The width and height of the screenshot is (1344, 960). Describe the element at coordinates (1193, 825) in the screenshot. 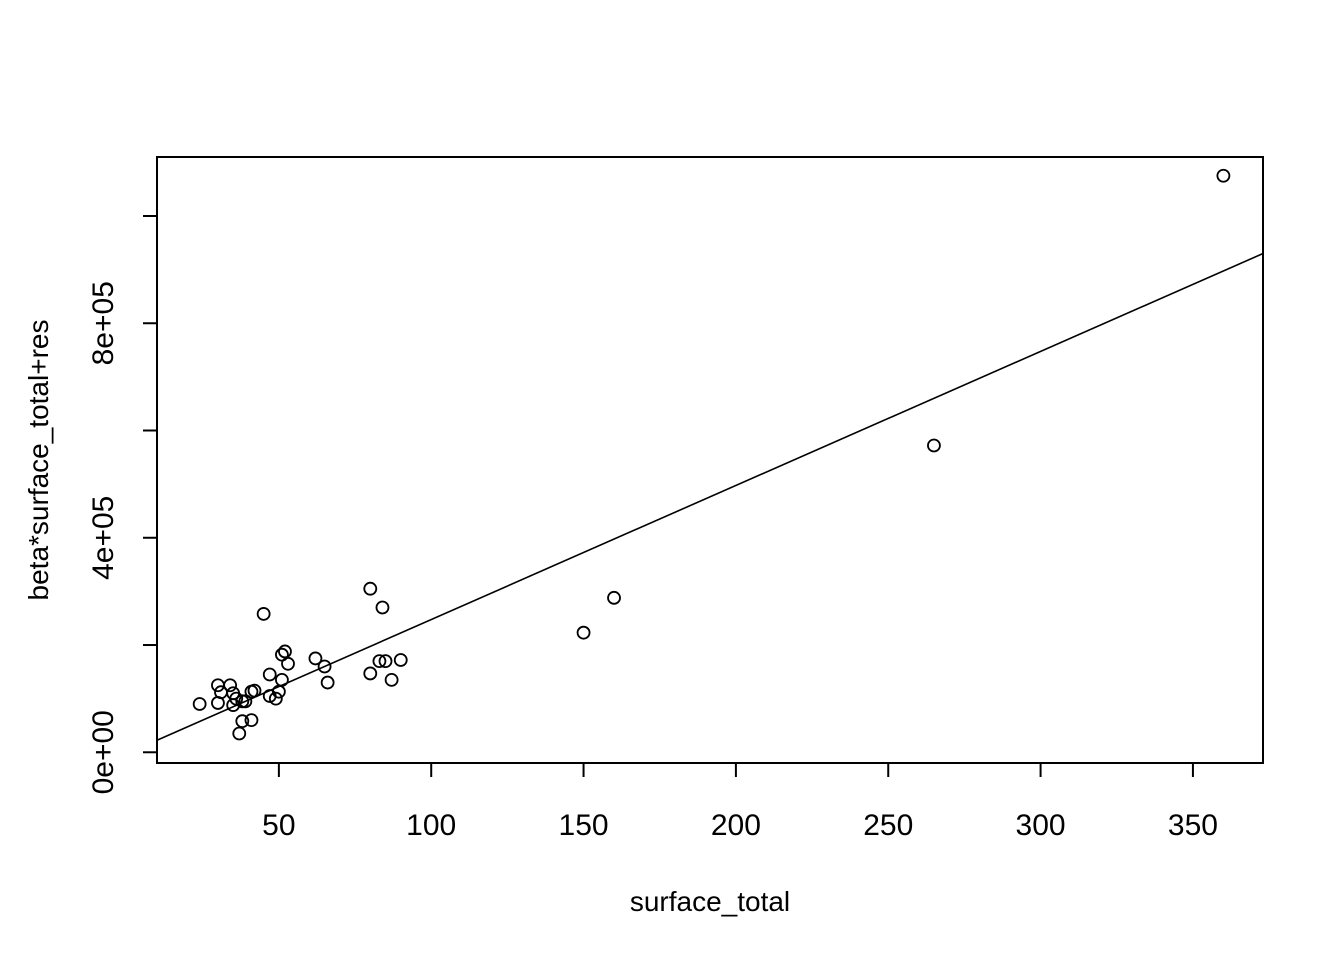

I see `x-tick-label: 350` at that location.